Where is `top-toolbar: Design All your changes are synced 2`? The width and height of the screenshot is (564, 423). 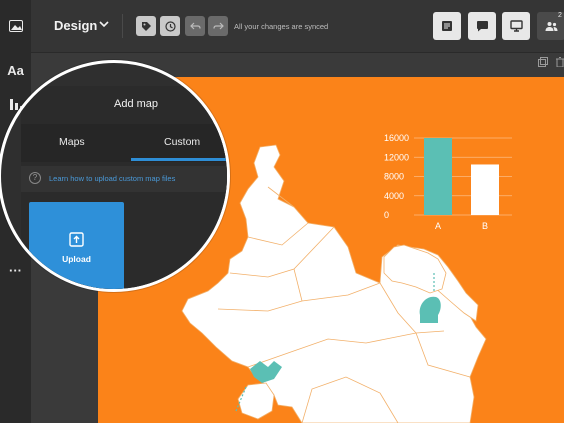
top-toolbar: Design All your changes are synced 2 is located at coordinates (297, 26).